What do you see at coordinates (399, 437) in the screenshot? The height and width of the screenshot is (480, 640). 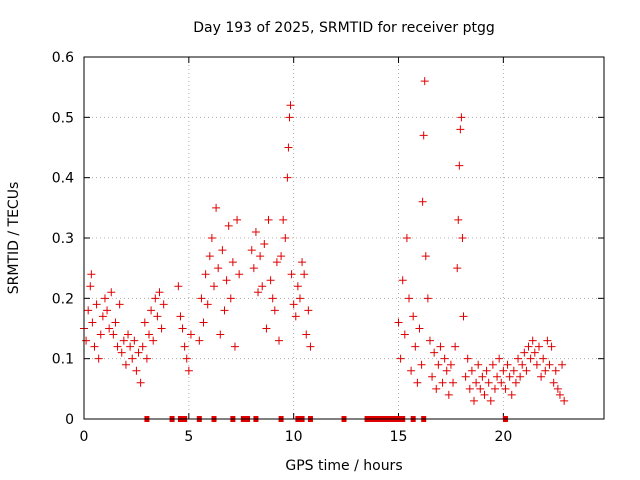 I see `x-tick-label: 15` at bounding box center [399, 437].